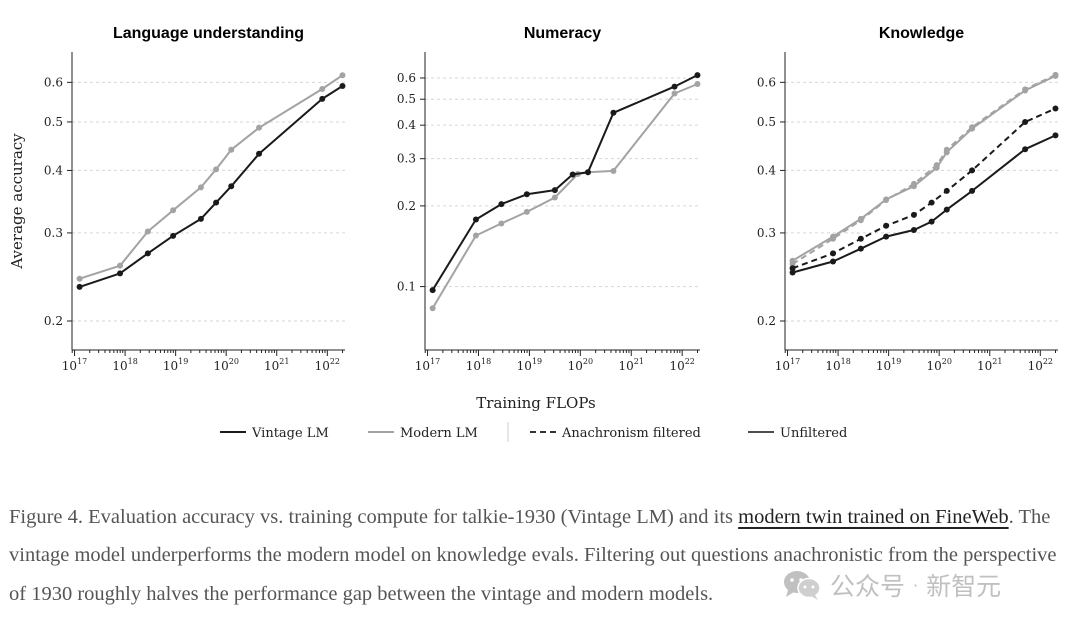 This screenshot has width=1080, height=628. Describe the element at coordinates (208, 33) in the screenshot. I see `chart-title: Language understanding` at that location.